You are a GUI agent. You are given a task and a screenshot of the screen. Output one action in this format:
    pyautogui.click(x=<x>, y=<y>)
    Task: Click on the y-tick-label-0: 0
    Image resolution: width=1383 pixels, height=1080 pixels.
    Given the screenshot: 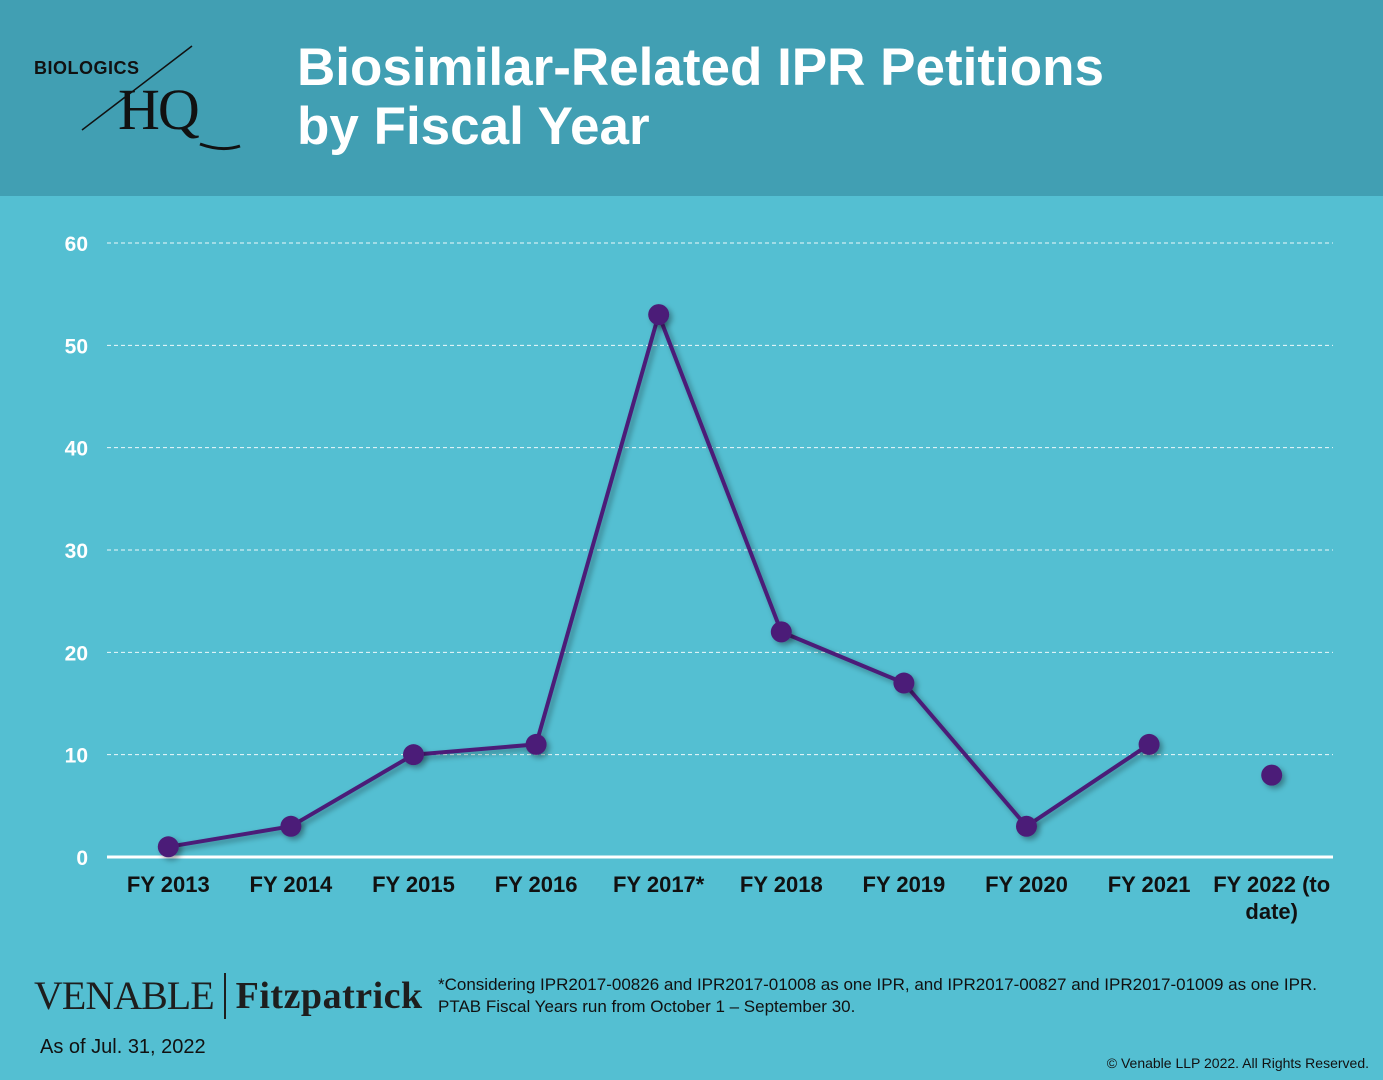 What is the action you would take?
    pyautogui.click(x=82, y=858)
    